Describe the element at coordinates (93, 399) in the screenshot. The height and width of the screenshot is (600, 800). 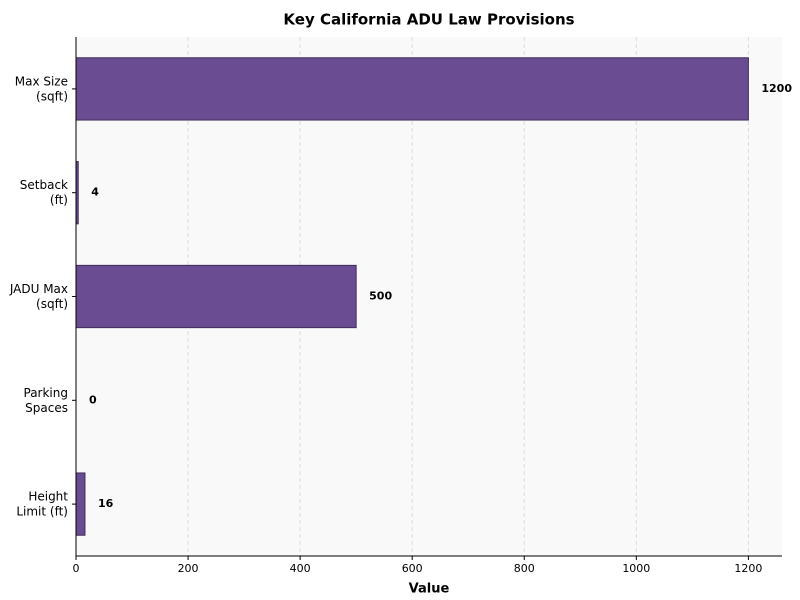
I see `value-label: 0` at that location.